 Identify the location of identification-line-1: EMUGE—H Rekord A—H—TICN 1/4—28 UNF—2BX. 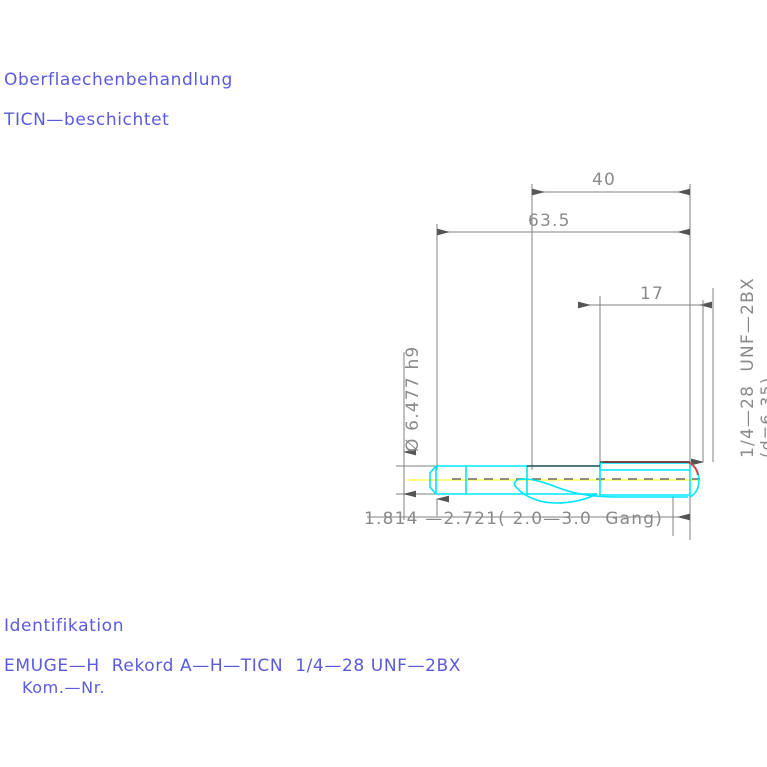
(233, 666).